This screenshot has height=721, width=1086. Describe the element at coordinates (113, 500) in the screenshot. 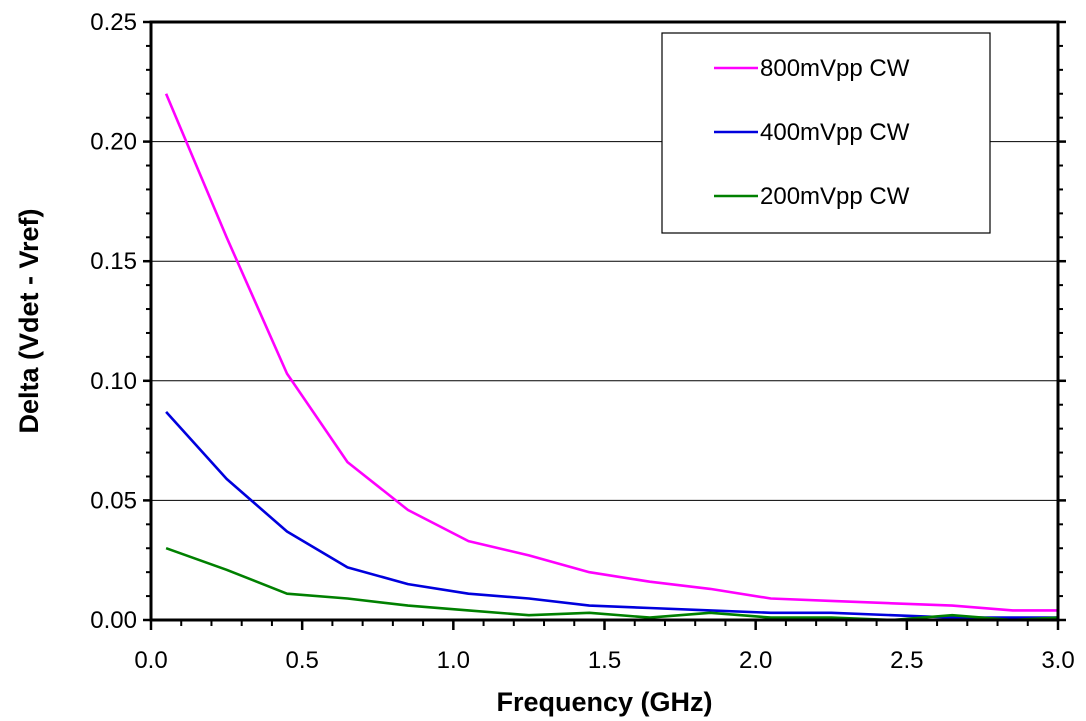

I see `y-tick-label: 0.05` at that location.